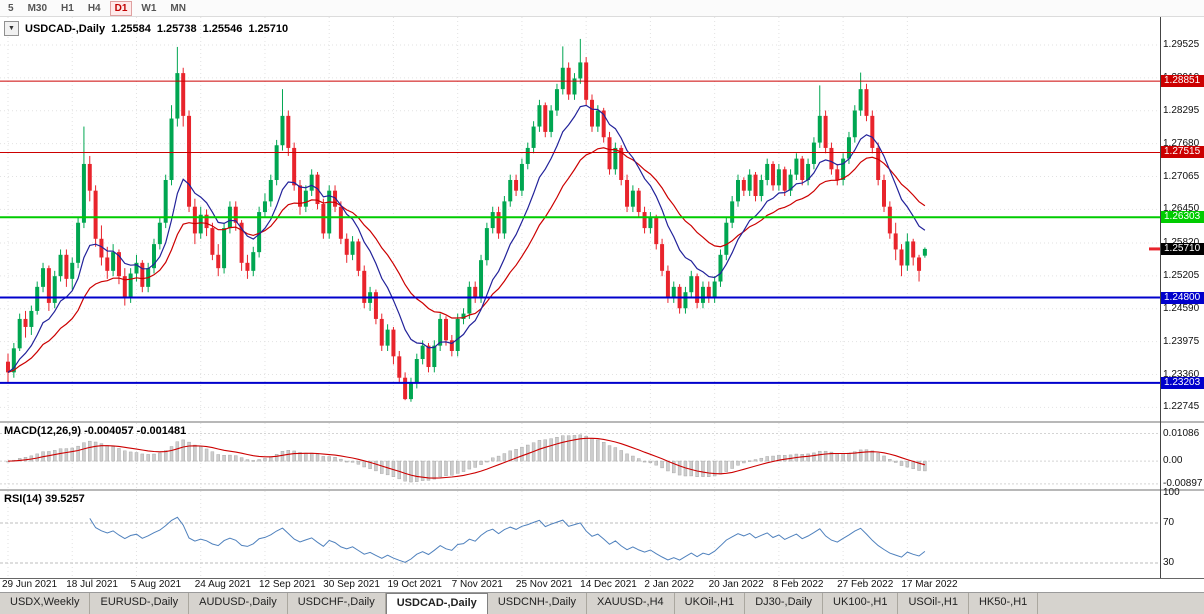 Image resolution: width=1204 pixels, height=614 pixels. I want to click on pane-splitter-macd, so click(602, 422).